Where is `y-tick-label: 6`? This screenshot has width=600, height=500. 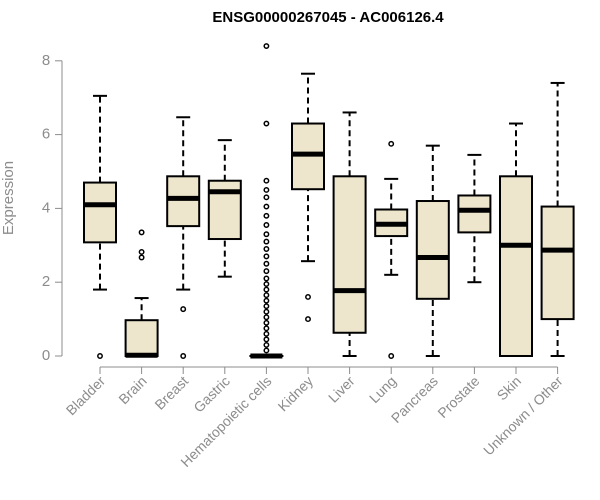
y-tick-label: 6 is located at coordinates (46, 134).